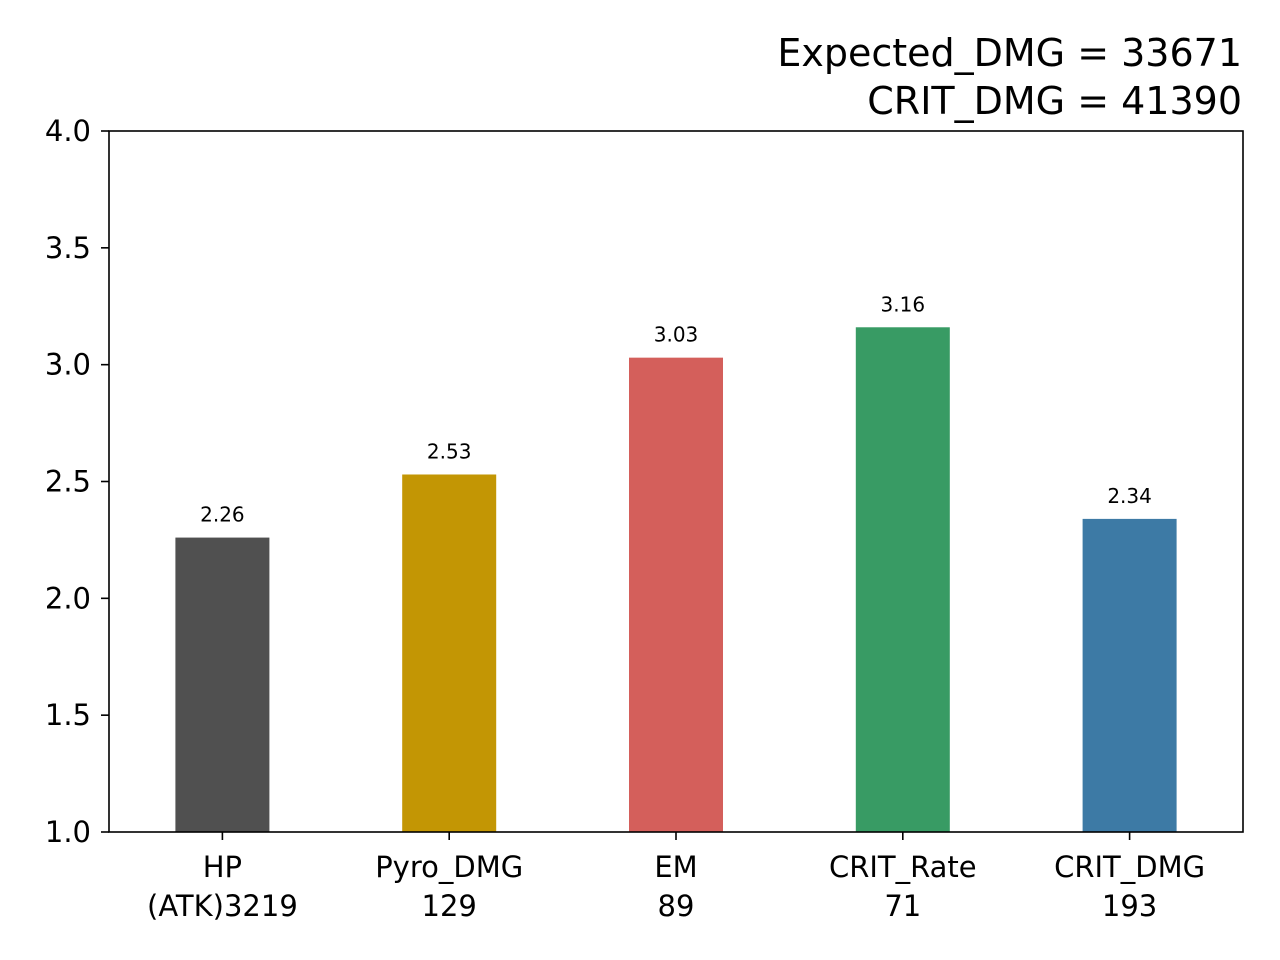 The height and width of the screenshot is (960, 1280). Describe the element at coordinates (68, 482) in the screenshot. I see `y-tick-label-3: 2.5` at that location.